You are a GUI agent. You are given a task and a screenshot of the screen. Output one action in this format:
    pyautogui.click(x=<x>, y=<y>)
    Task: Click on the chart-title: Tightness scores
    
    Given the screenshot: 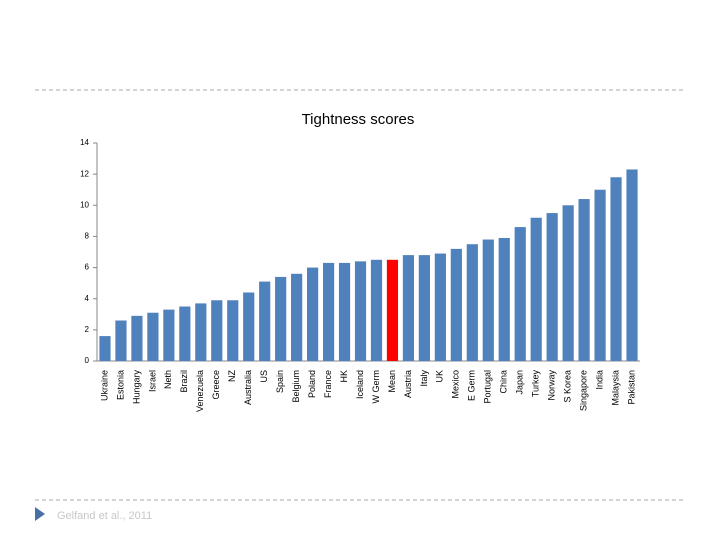 What is the action you would take?
    pyautogui.click(x=358, y=119)
    